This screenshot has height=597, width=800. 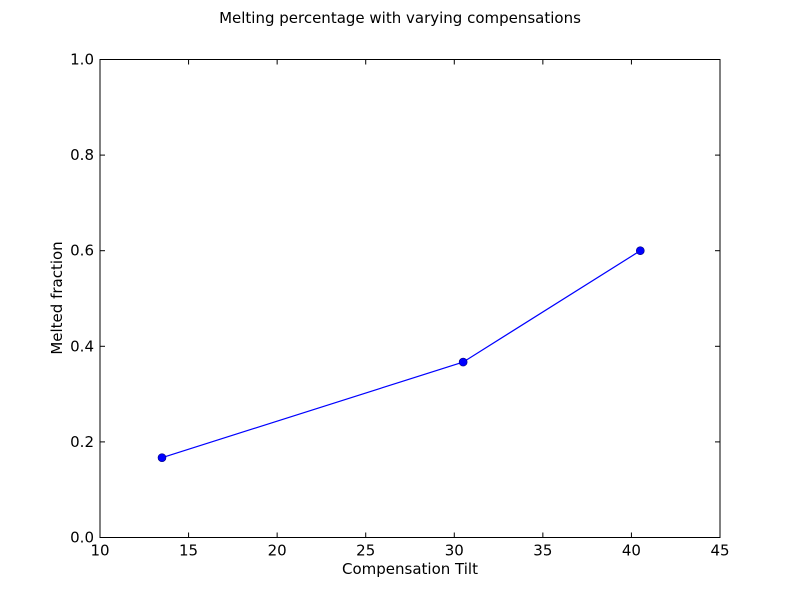 I want to click on y-tick-label: 0.4, so click(x=82, y=346).